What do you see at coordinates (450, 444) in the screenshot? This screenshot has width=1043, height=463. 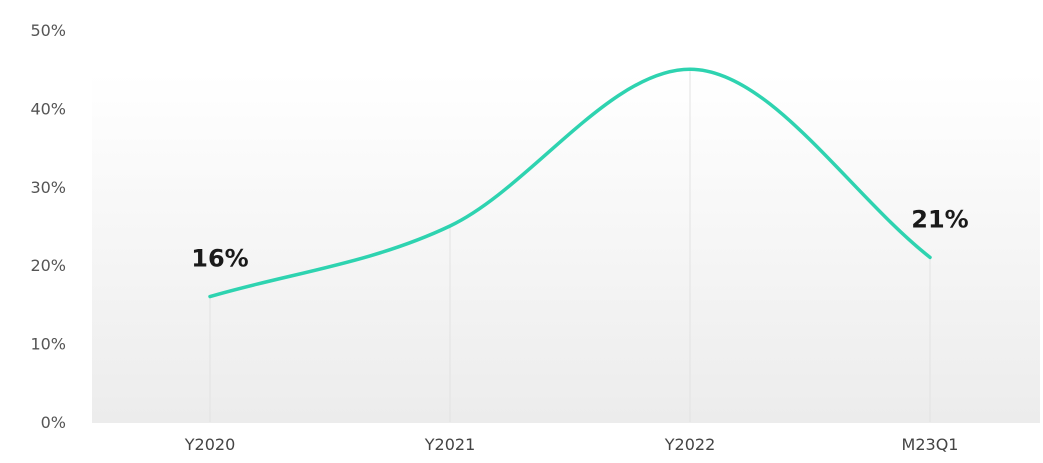 I see `x-tick-label: Y2021` at bounding box center [450, 444].